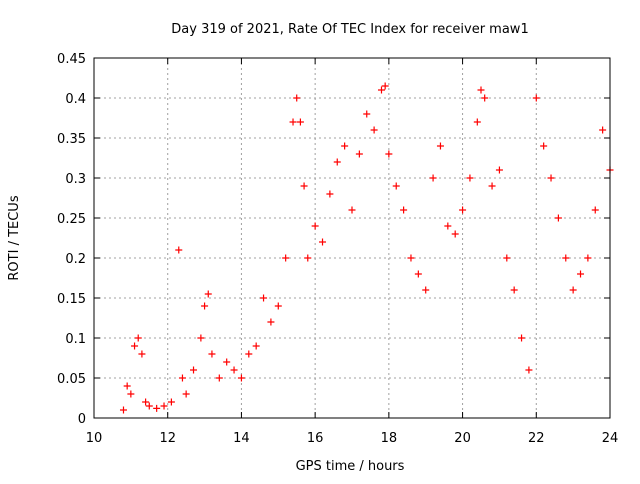 Image resolution: width=640 pixels, height=484 pixels. What do you see at coordinates (75, 339) in the screenshot?
I see `y-tick-label: 0.1` at bounding box center [75, 339].